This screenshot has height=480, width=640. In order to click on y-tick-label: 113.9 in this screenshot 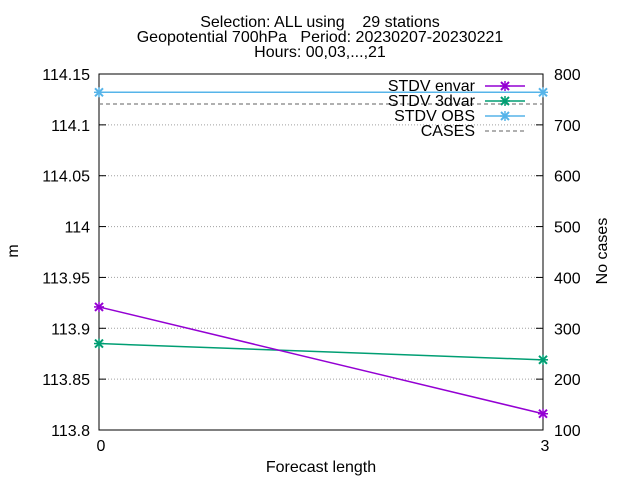, I will do `click(70, 329)`.